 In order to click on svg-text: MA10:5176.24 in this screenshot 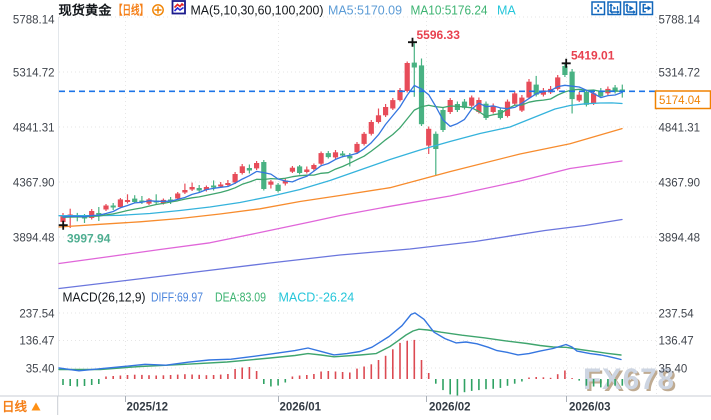, I will do `click(449, 11)`.